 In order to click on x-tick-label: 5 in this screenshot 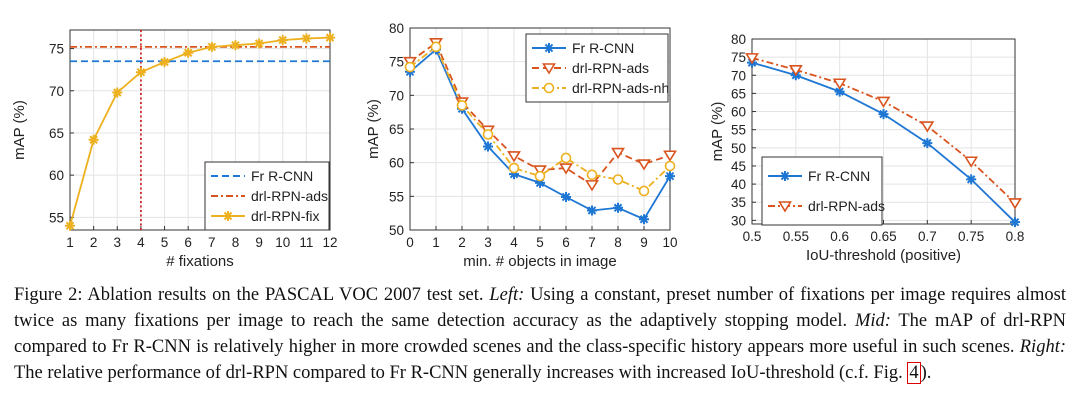, I will do `click(540, 242)`.